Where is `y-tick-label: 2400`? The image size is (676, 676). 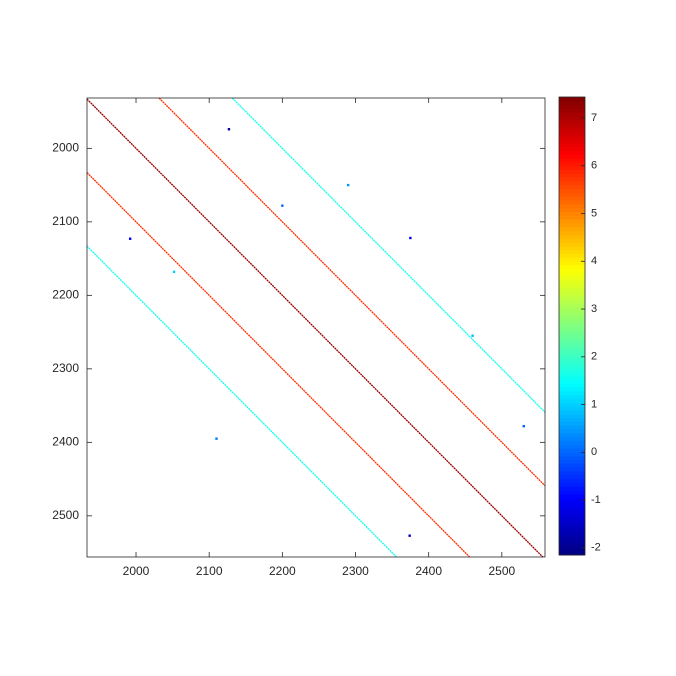
y-tick-label: 2400 is located at coordinates (65, 442).